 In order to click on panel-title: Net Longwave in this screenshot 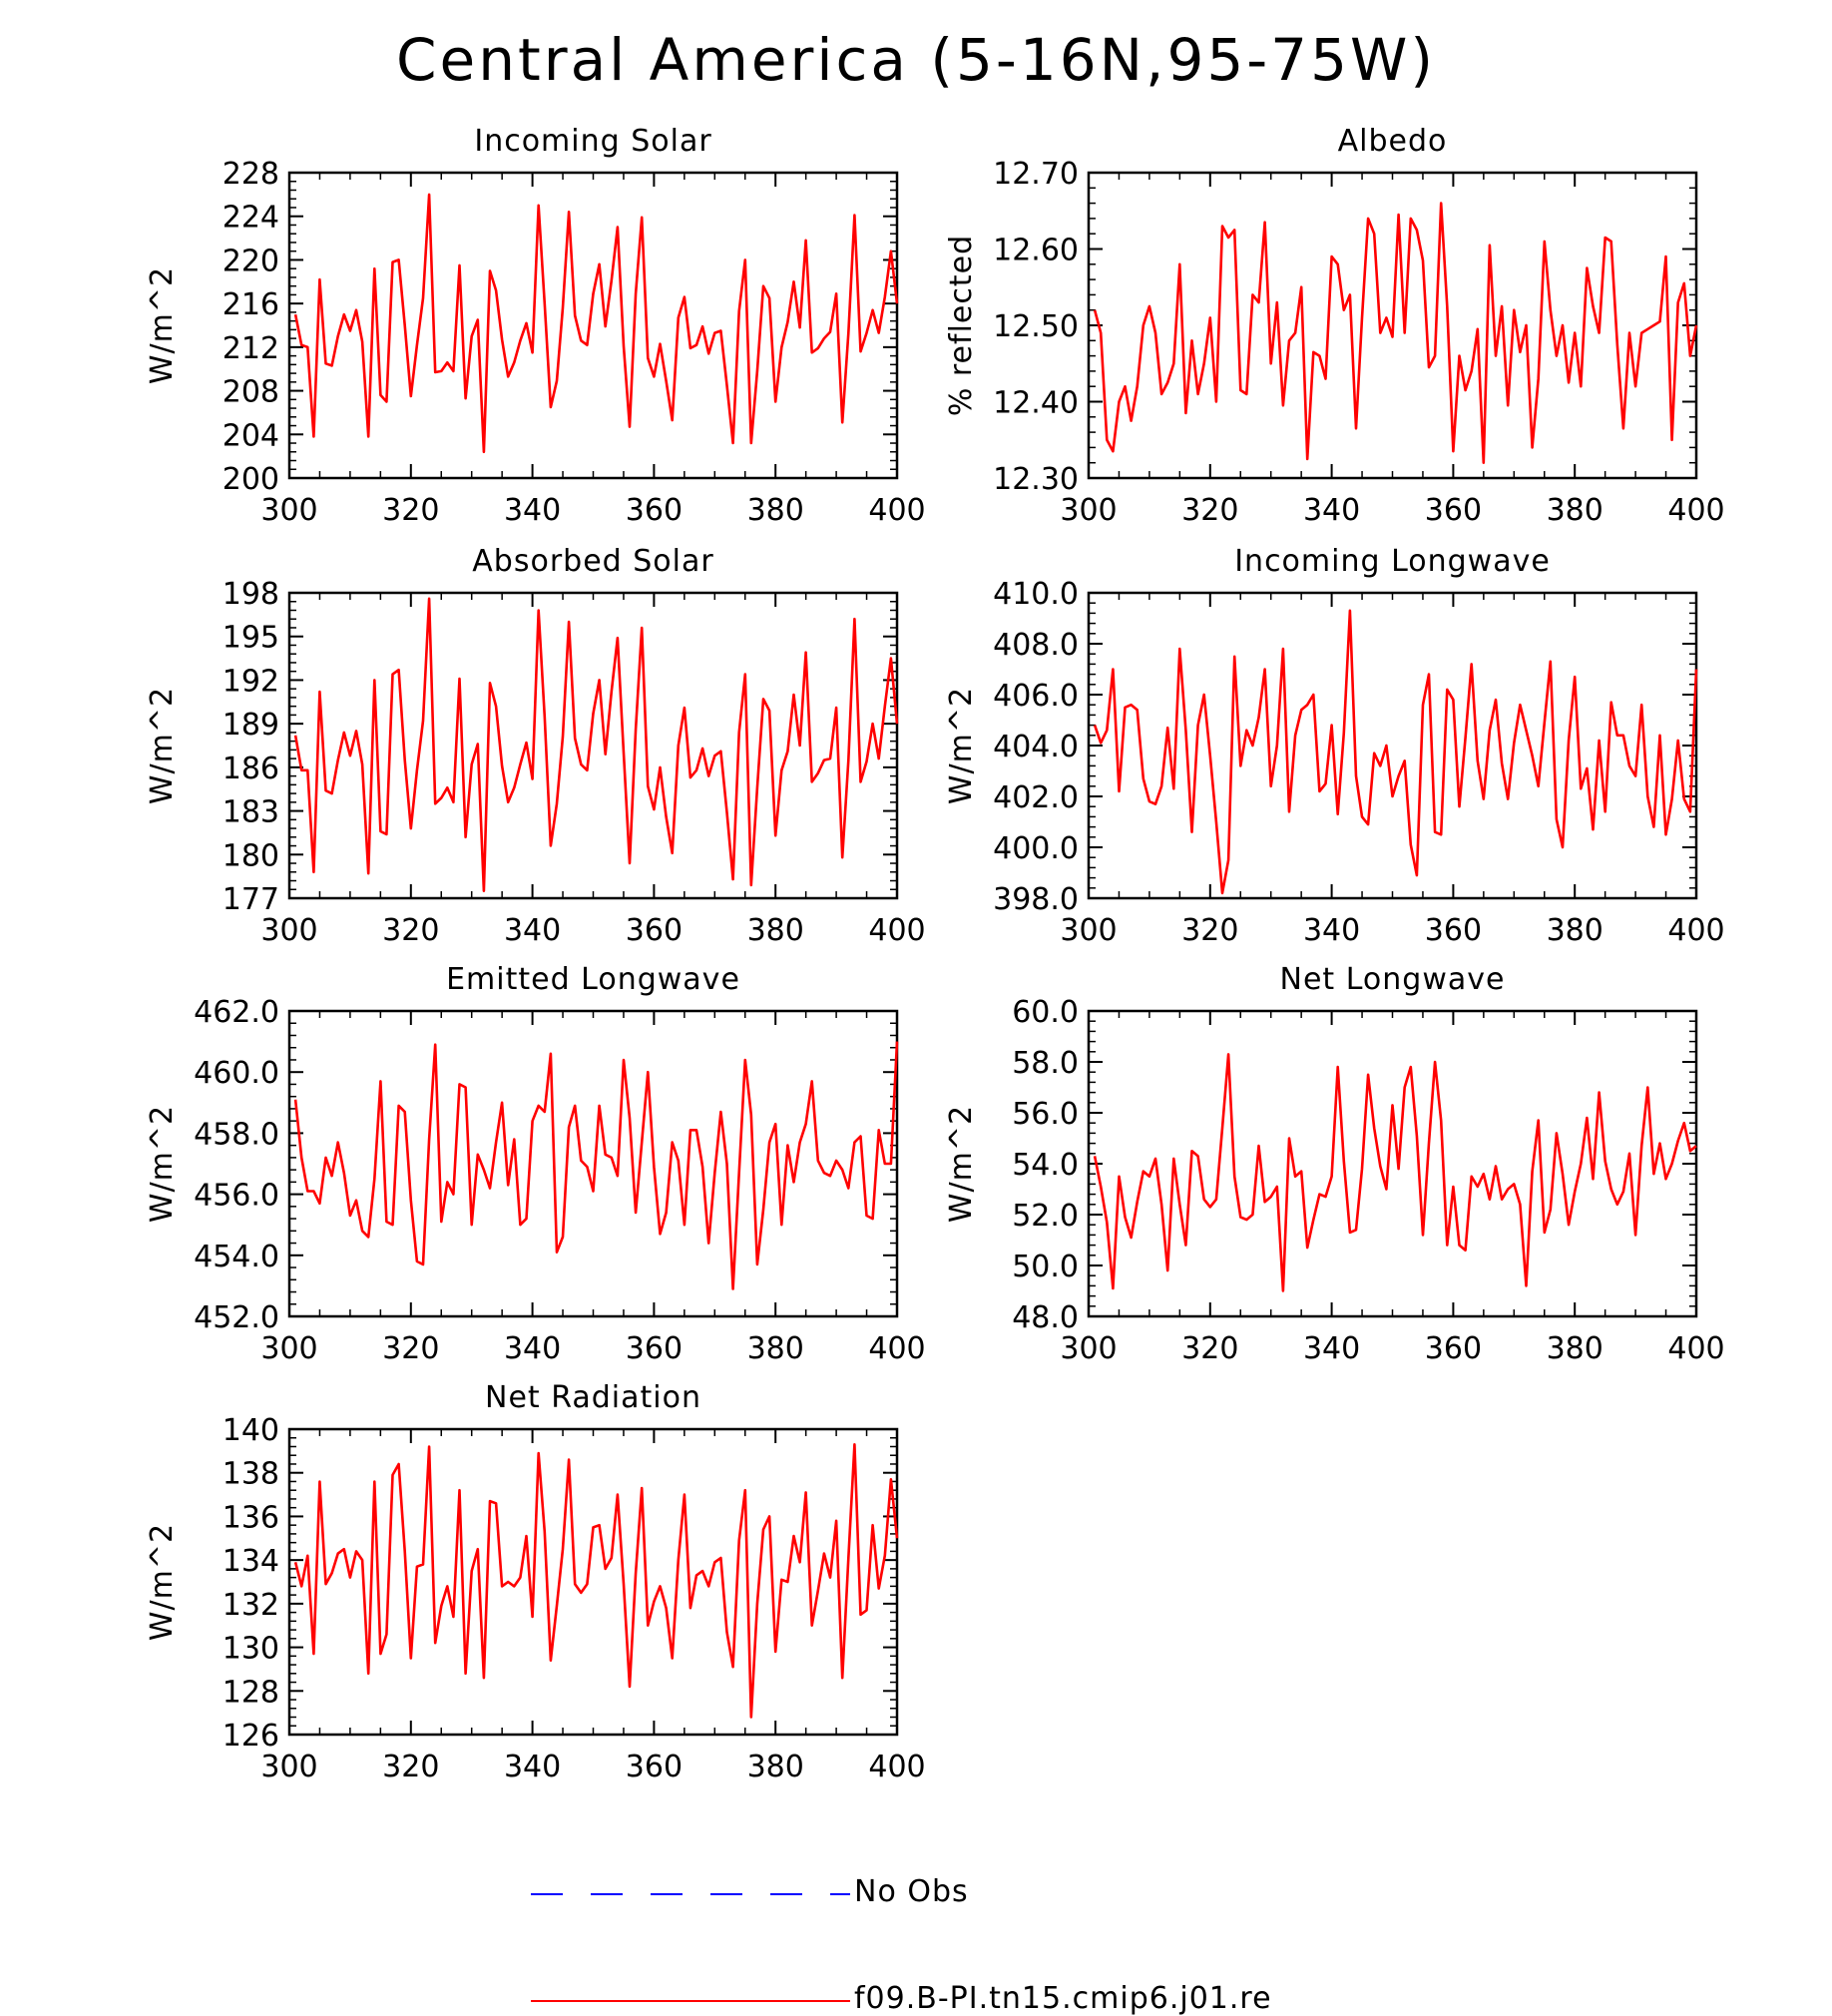, I will do `click(1393, 979)`.